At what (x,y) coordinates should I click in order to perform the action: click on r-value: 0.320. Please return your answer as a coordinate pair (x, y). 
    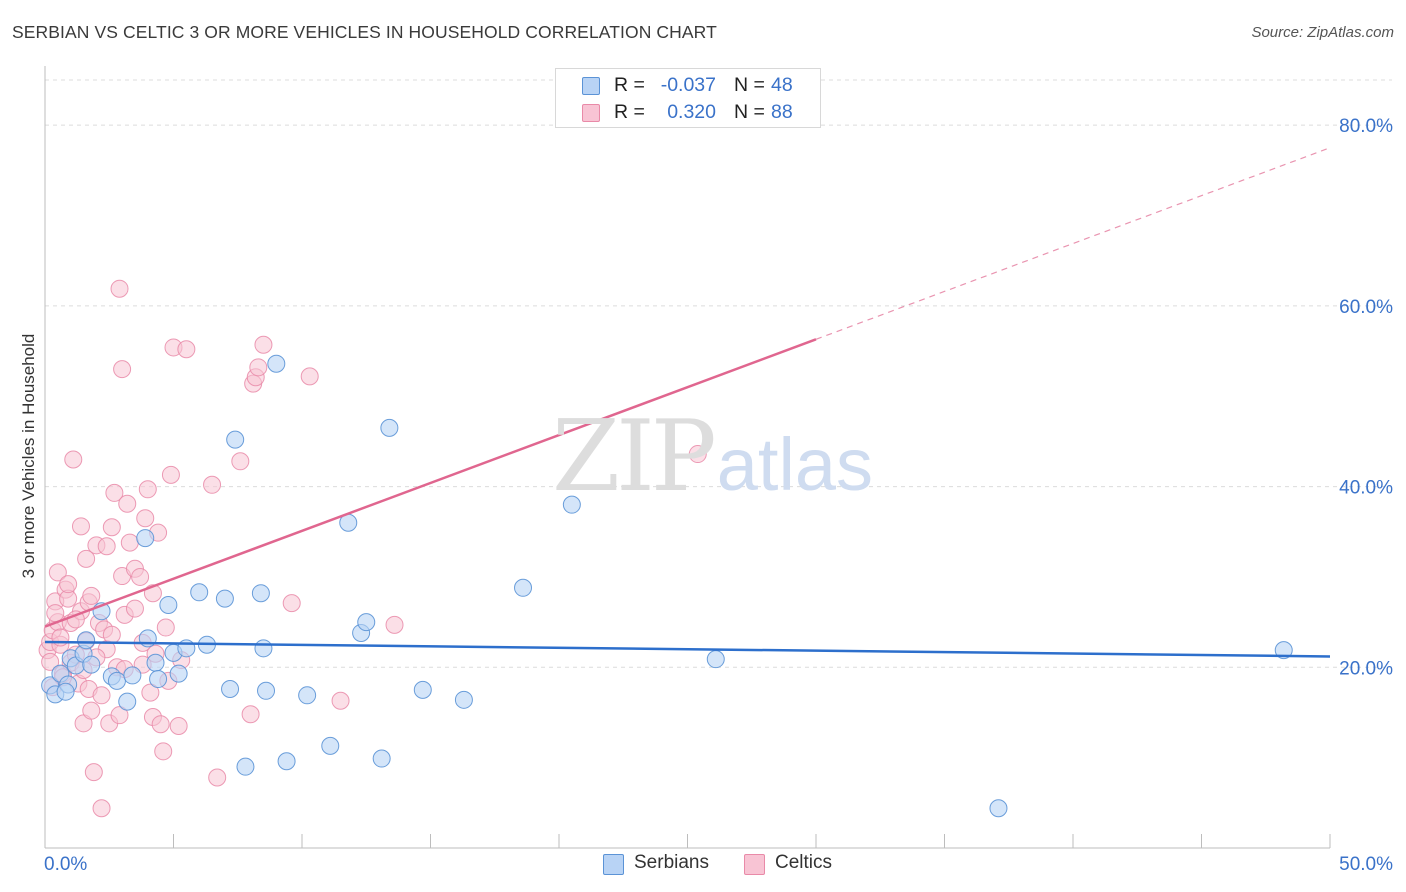
    Looking at the image, I should click on (691, 112).